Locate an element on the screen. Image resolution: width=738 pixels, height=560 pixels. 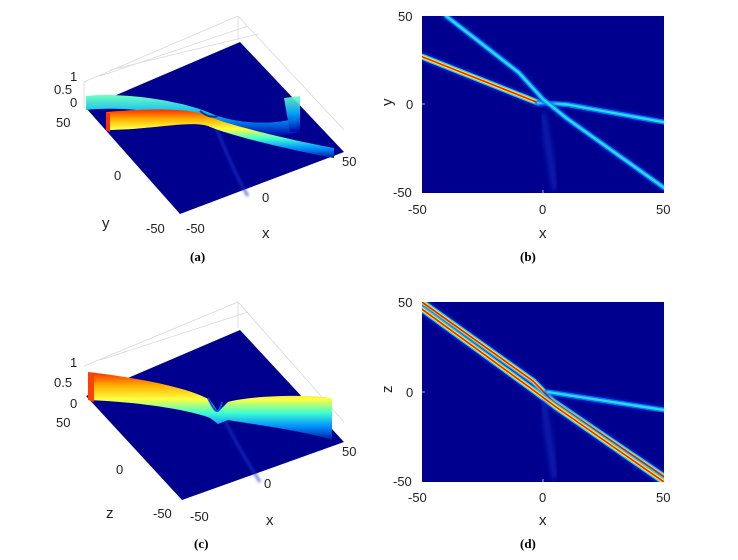
panel-b-ylabel: y is located at coordinates (387, 102).